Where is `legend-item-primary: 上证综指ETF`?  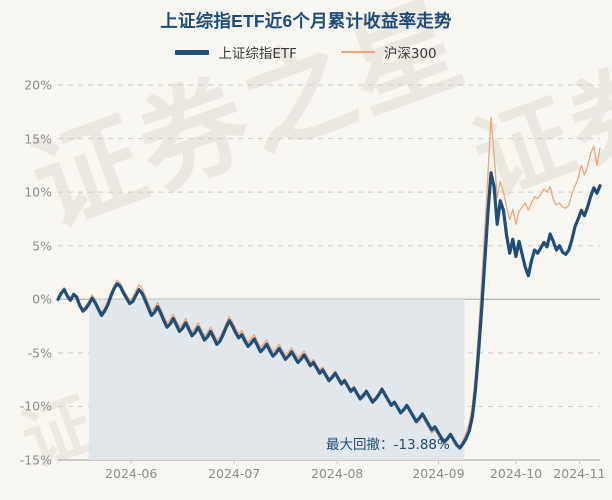 legend-item-primary: 上证综指ETF is located at coordinates (236, 52).